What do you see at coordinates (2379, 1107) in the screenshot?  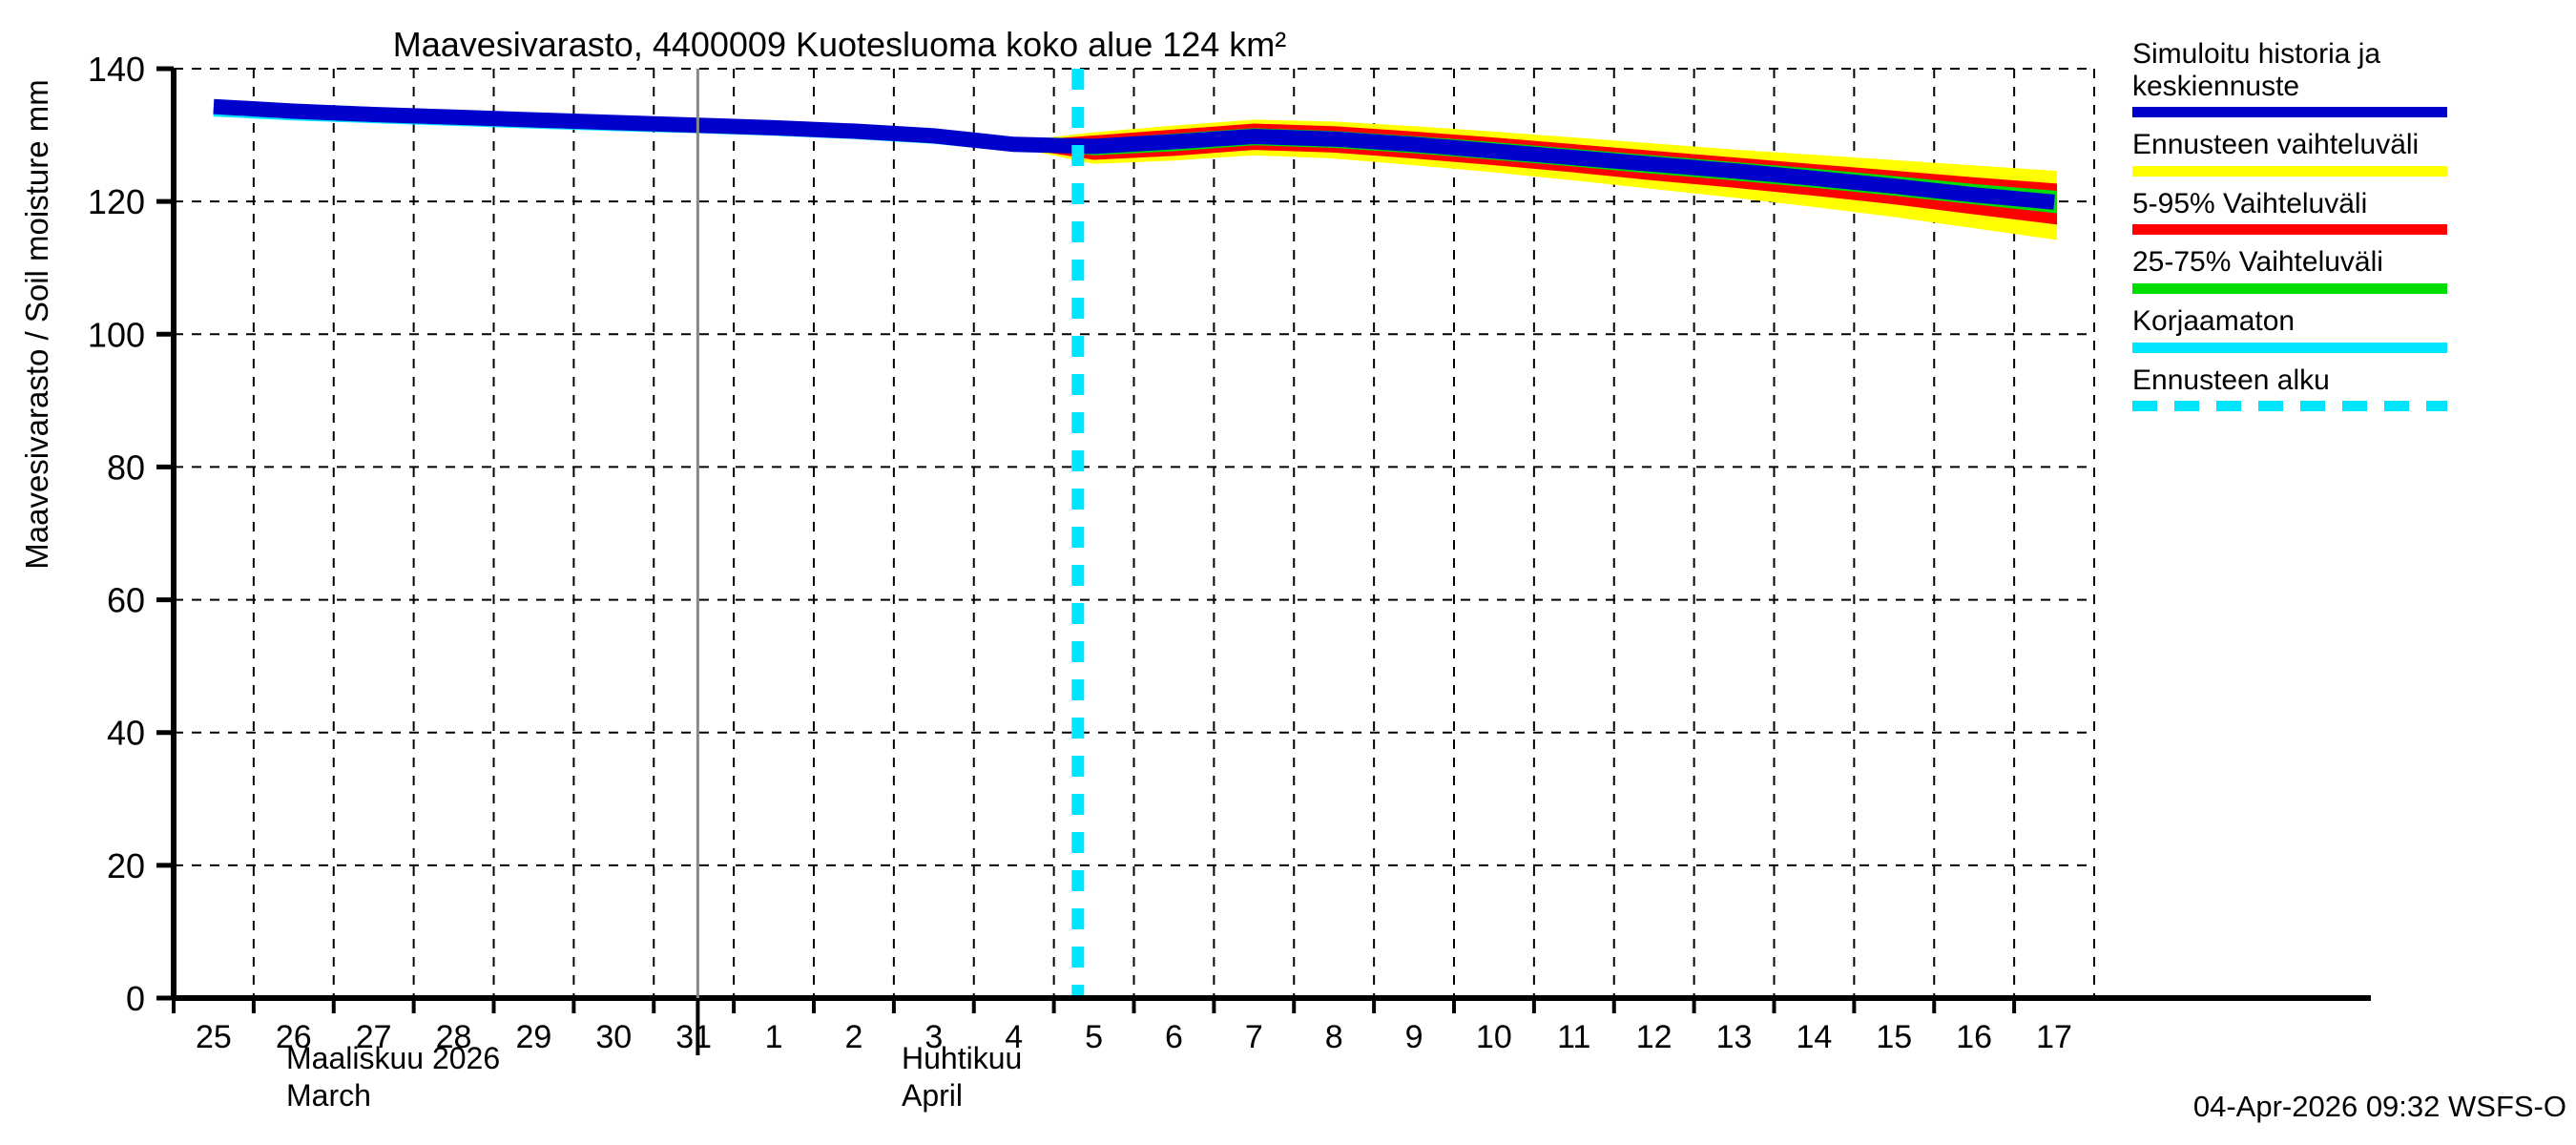 I see `timestamp: 04-Apr-2026 09:32 WSFS-O` at bounding box center [2379, 1107].